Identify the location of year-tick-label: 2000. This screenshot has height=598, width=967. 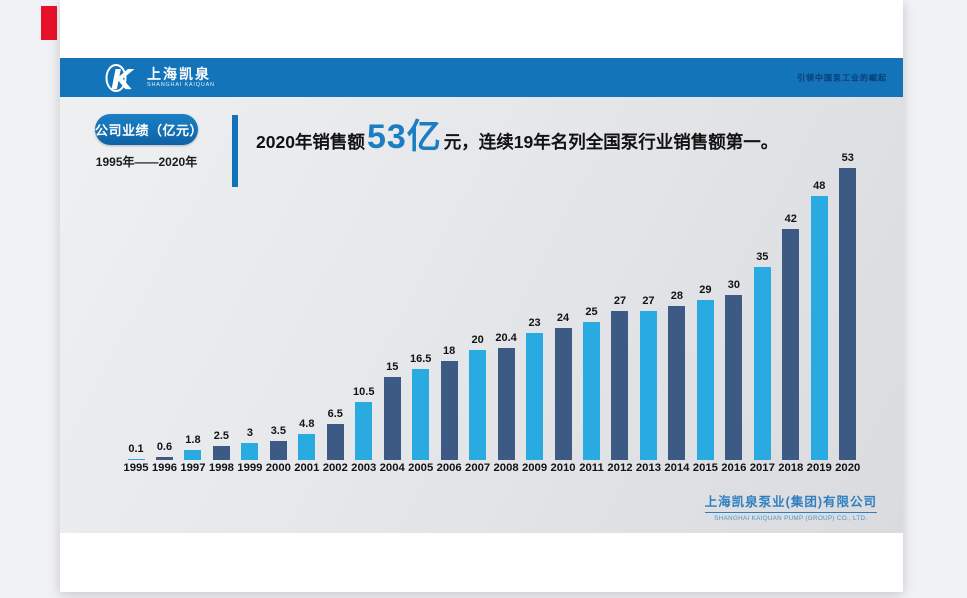
(278, 468).